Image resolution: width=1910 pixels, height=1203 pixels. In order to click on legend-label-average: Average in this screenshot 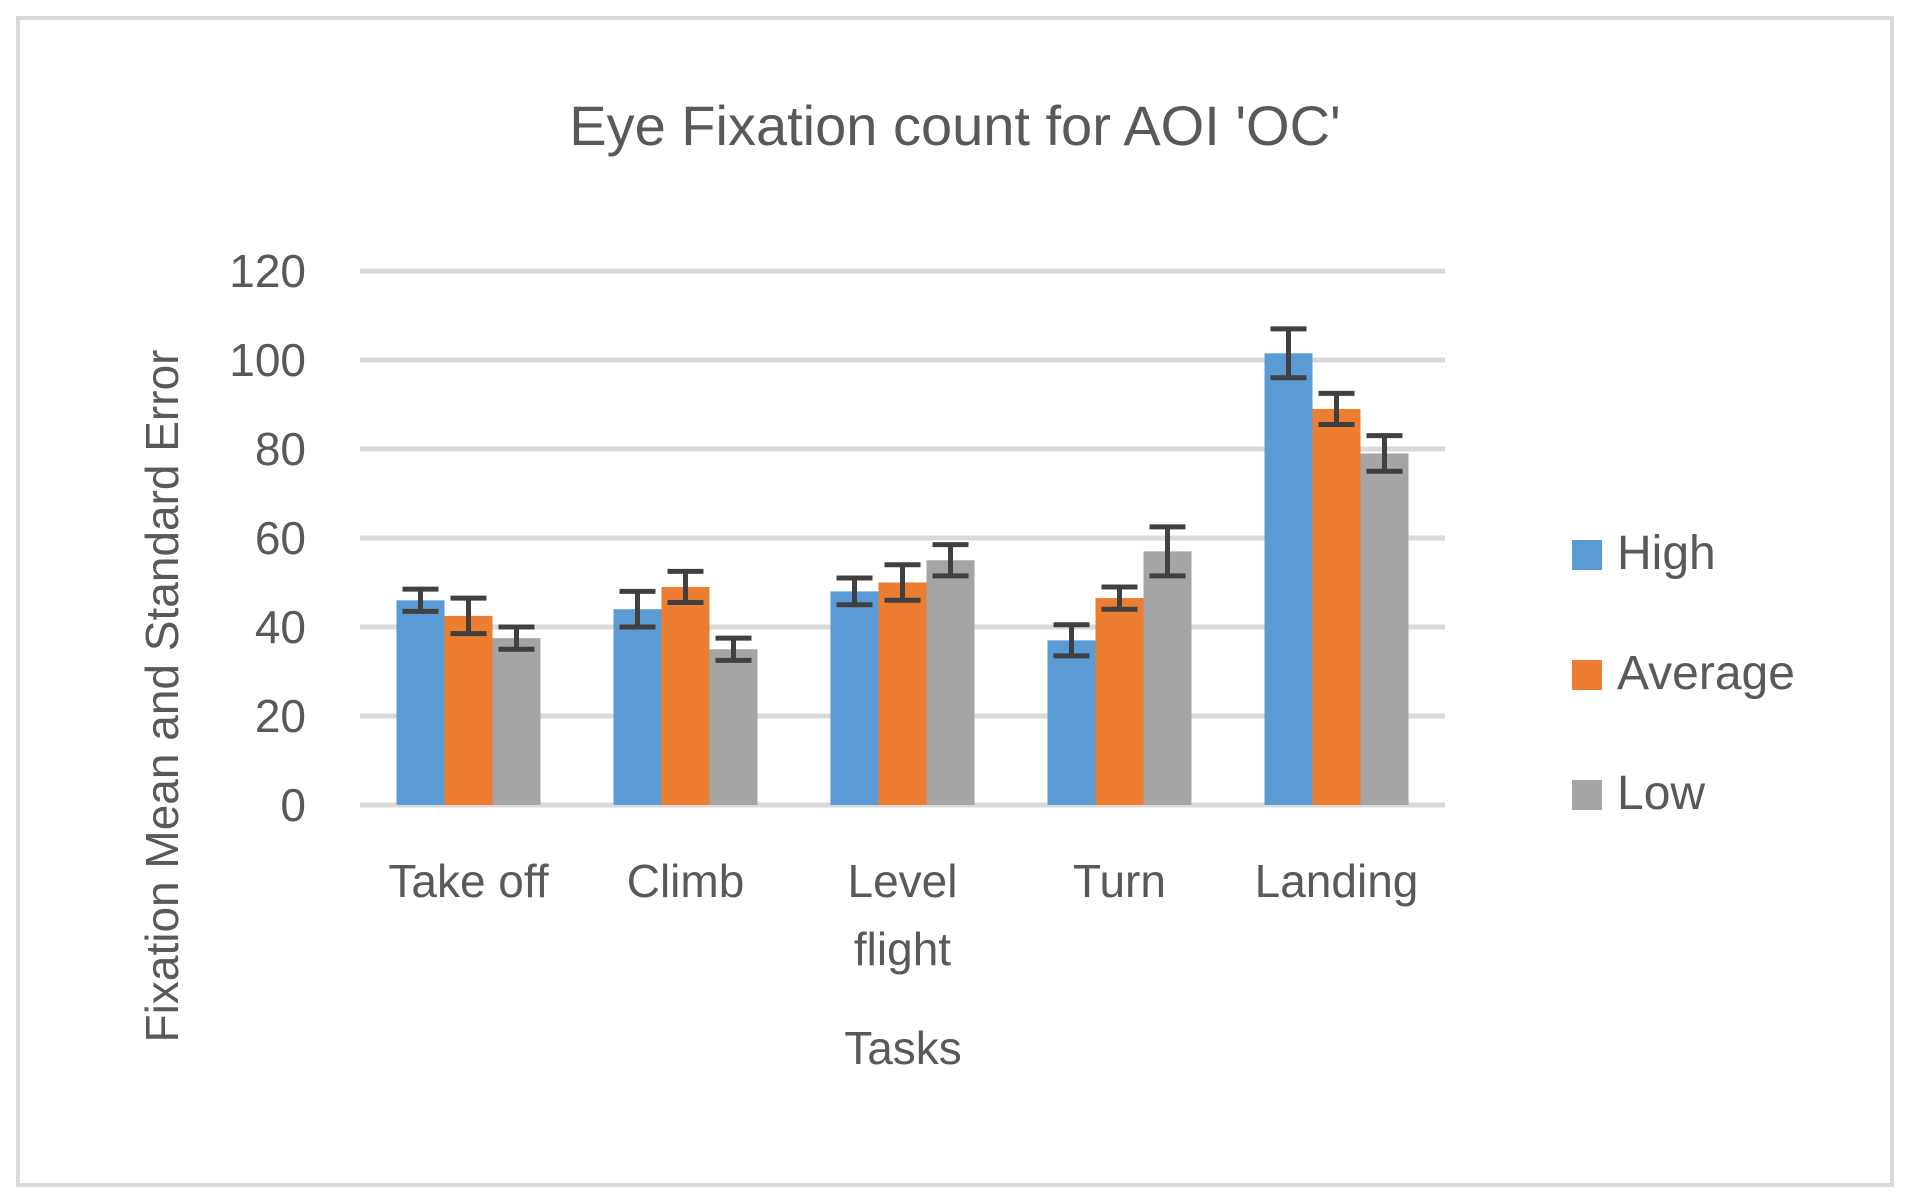, I will do `click(1706, 673)`.